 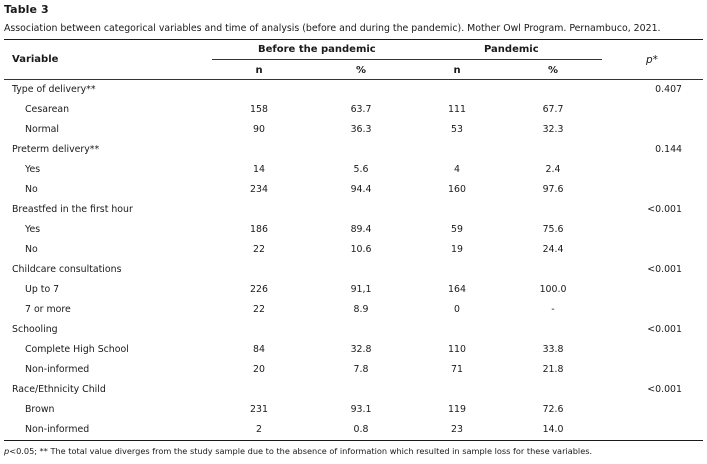 I want to click on table-row: Non-informed 20 7.8 71 21.8, so click(x=353, y=370).